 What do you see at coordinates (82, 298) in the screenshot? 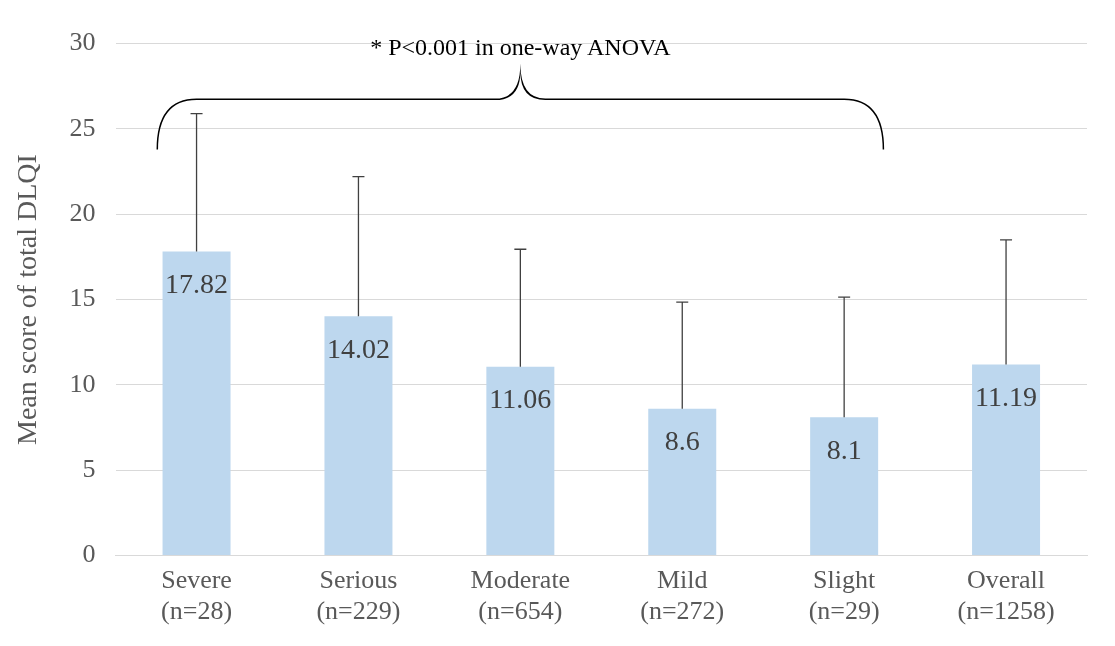
I see `y-tick-label: 15` at bounding box center [82, 298].